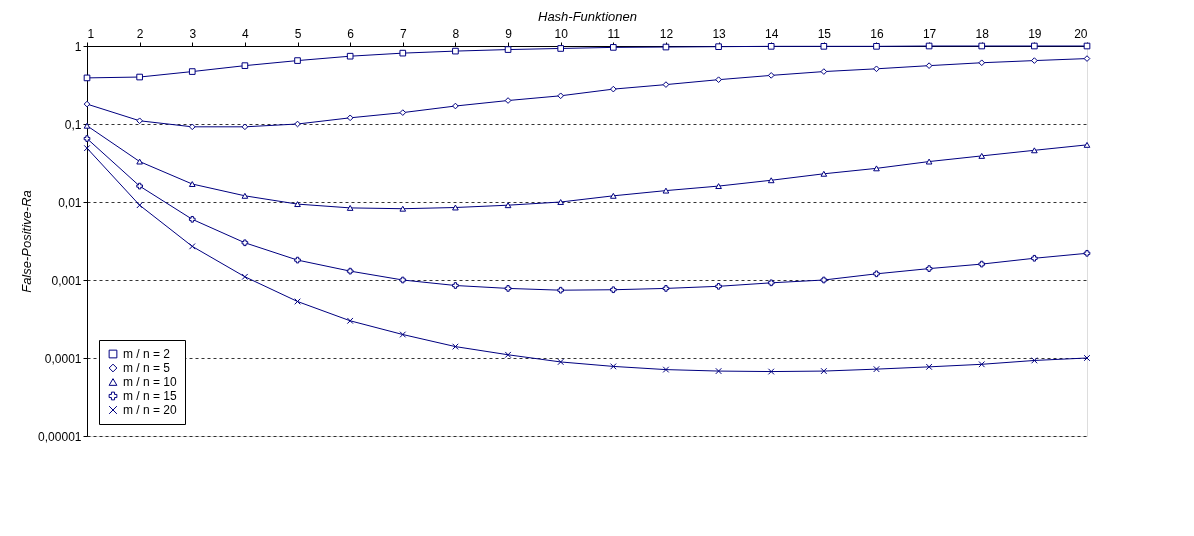  Describe the element at coordinates (246, 33) in the screenshot. I see `x-tick-label: 4` at that location.